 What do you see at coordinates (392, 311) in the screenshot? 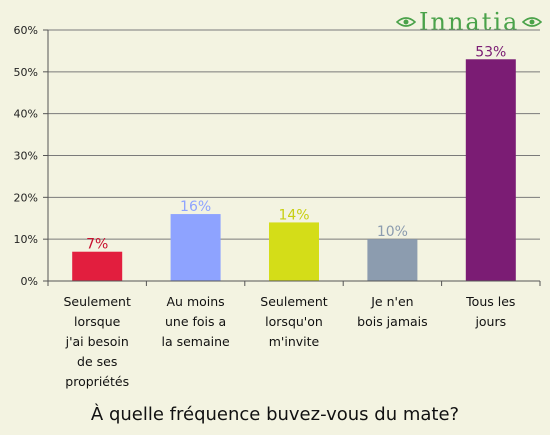
I see `category-label: Je n'en bois jamais` at bounding box center [392, 311].